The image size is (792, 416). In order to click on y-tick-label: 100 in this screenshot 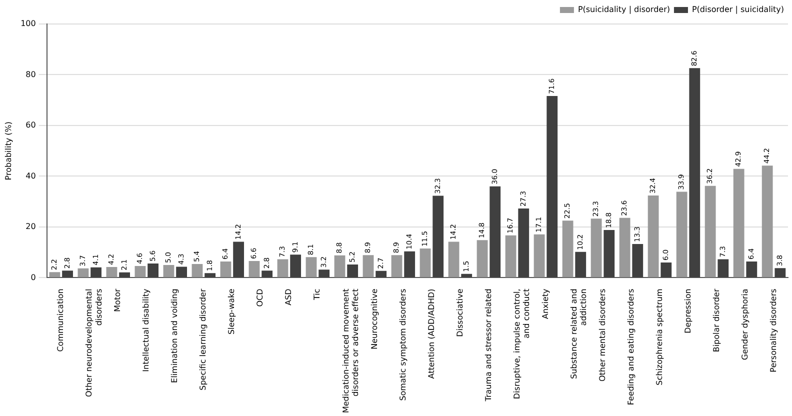, I will do `click(28, 23)`.